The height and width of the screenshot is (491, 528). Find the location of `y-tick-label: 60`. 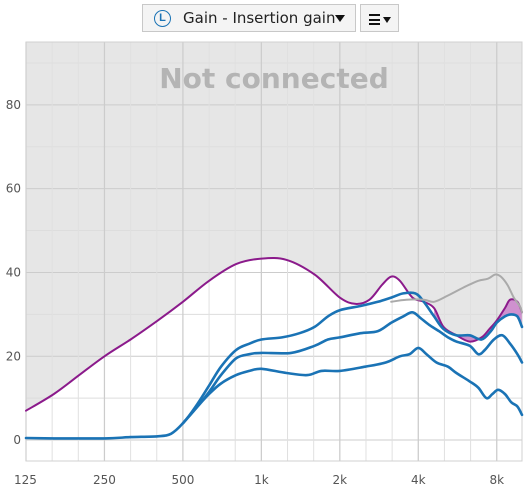

y-tick-label: 60 is located at coordinates (13, 189).